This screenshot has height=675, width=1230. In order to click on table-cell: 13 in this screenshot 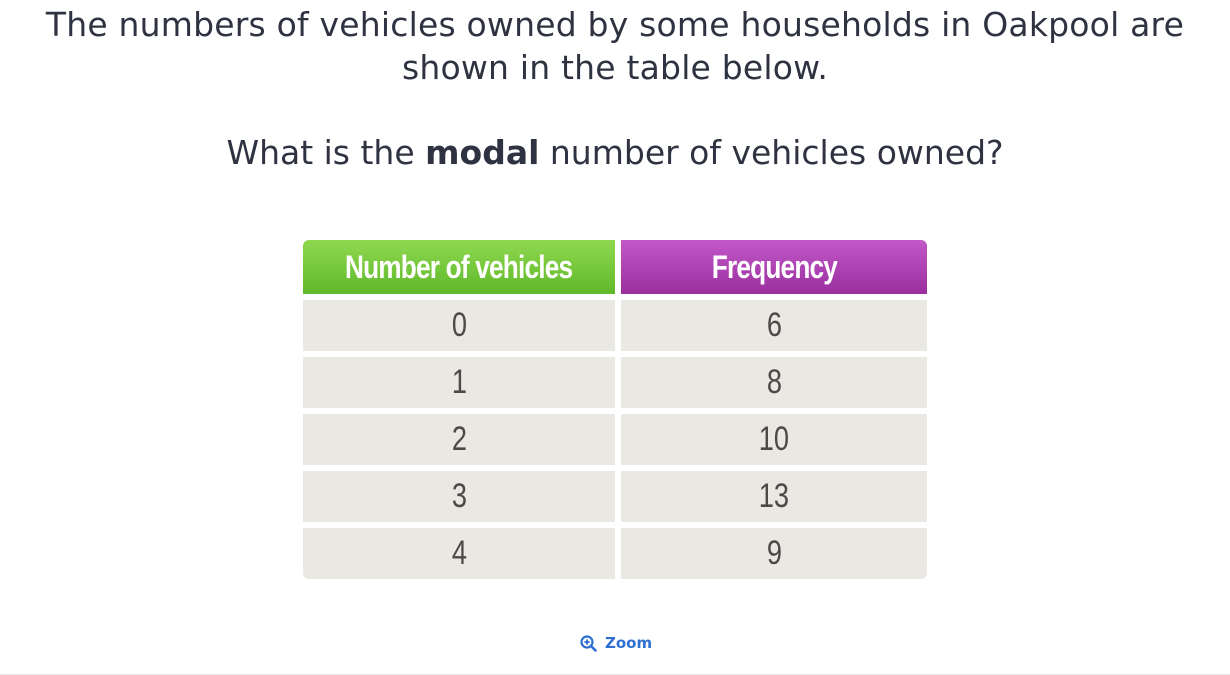, I will do `click(774, 496)`.